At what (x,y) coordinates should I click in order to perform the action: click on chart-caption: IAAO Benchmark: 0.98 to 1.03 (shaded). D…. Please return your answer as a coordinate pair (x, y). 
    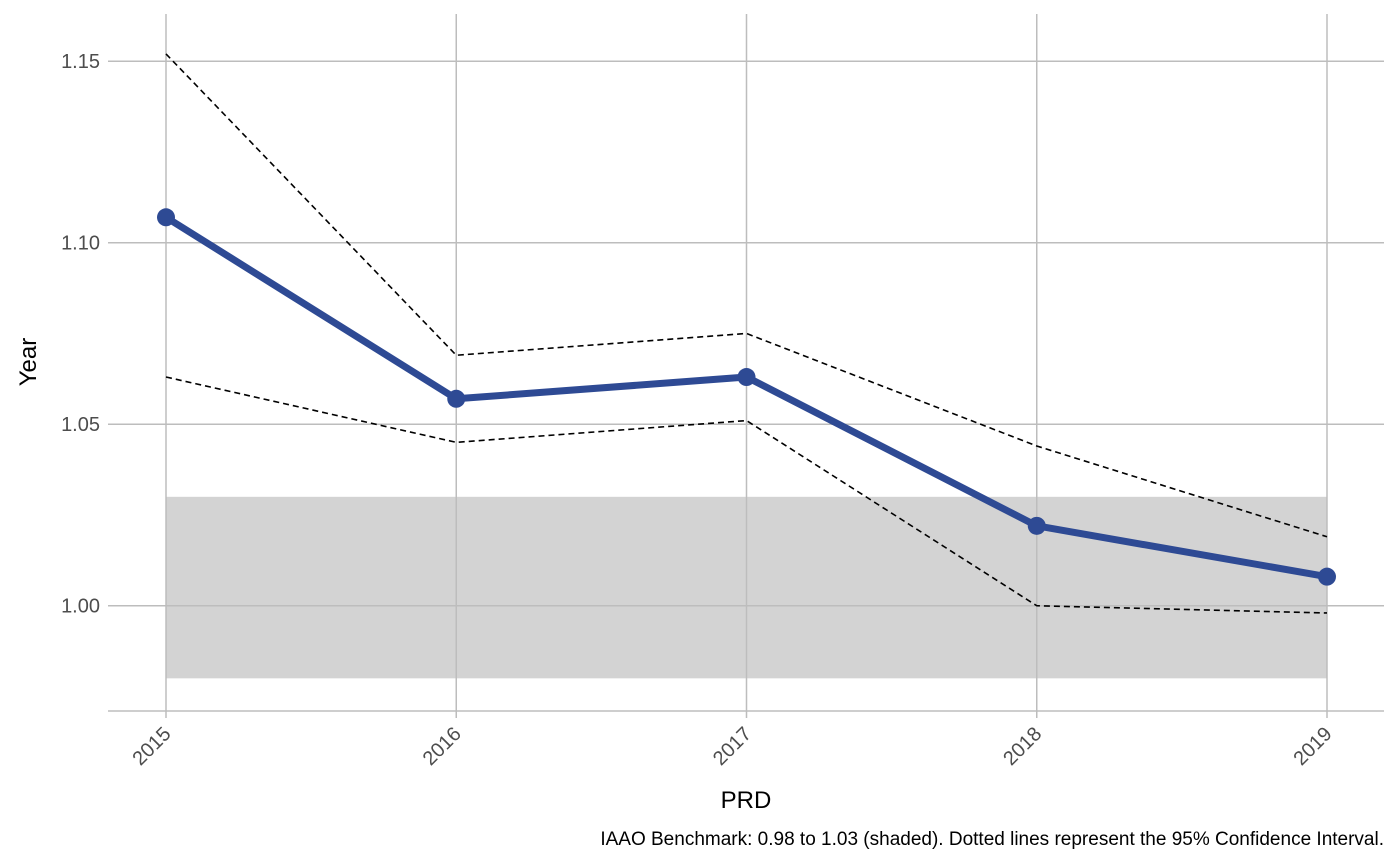
    Looking at the image, I should click on (992, 839).